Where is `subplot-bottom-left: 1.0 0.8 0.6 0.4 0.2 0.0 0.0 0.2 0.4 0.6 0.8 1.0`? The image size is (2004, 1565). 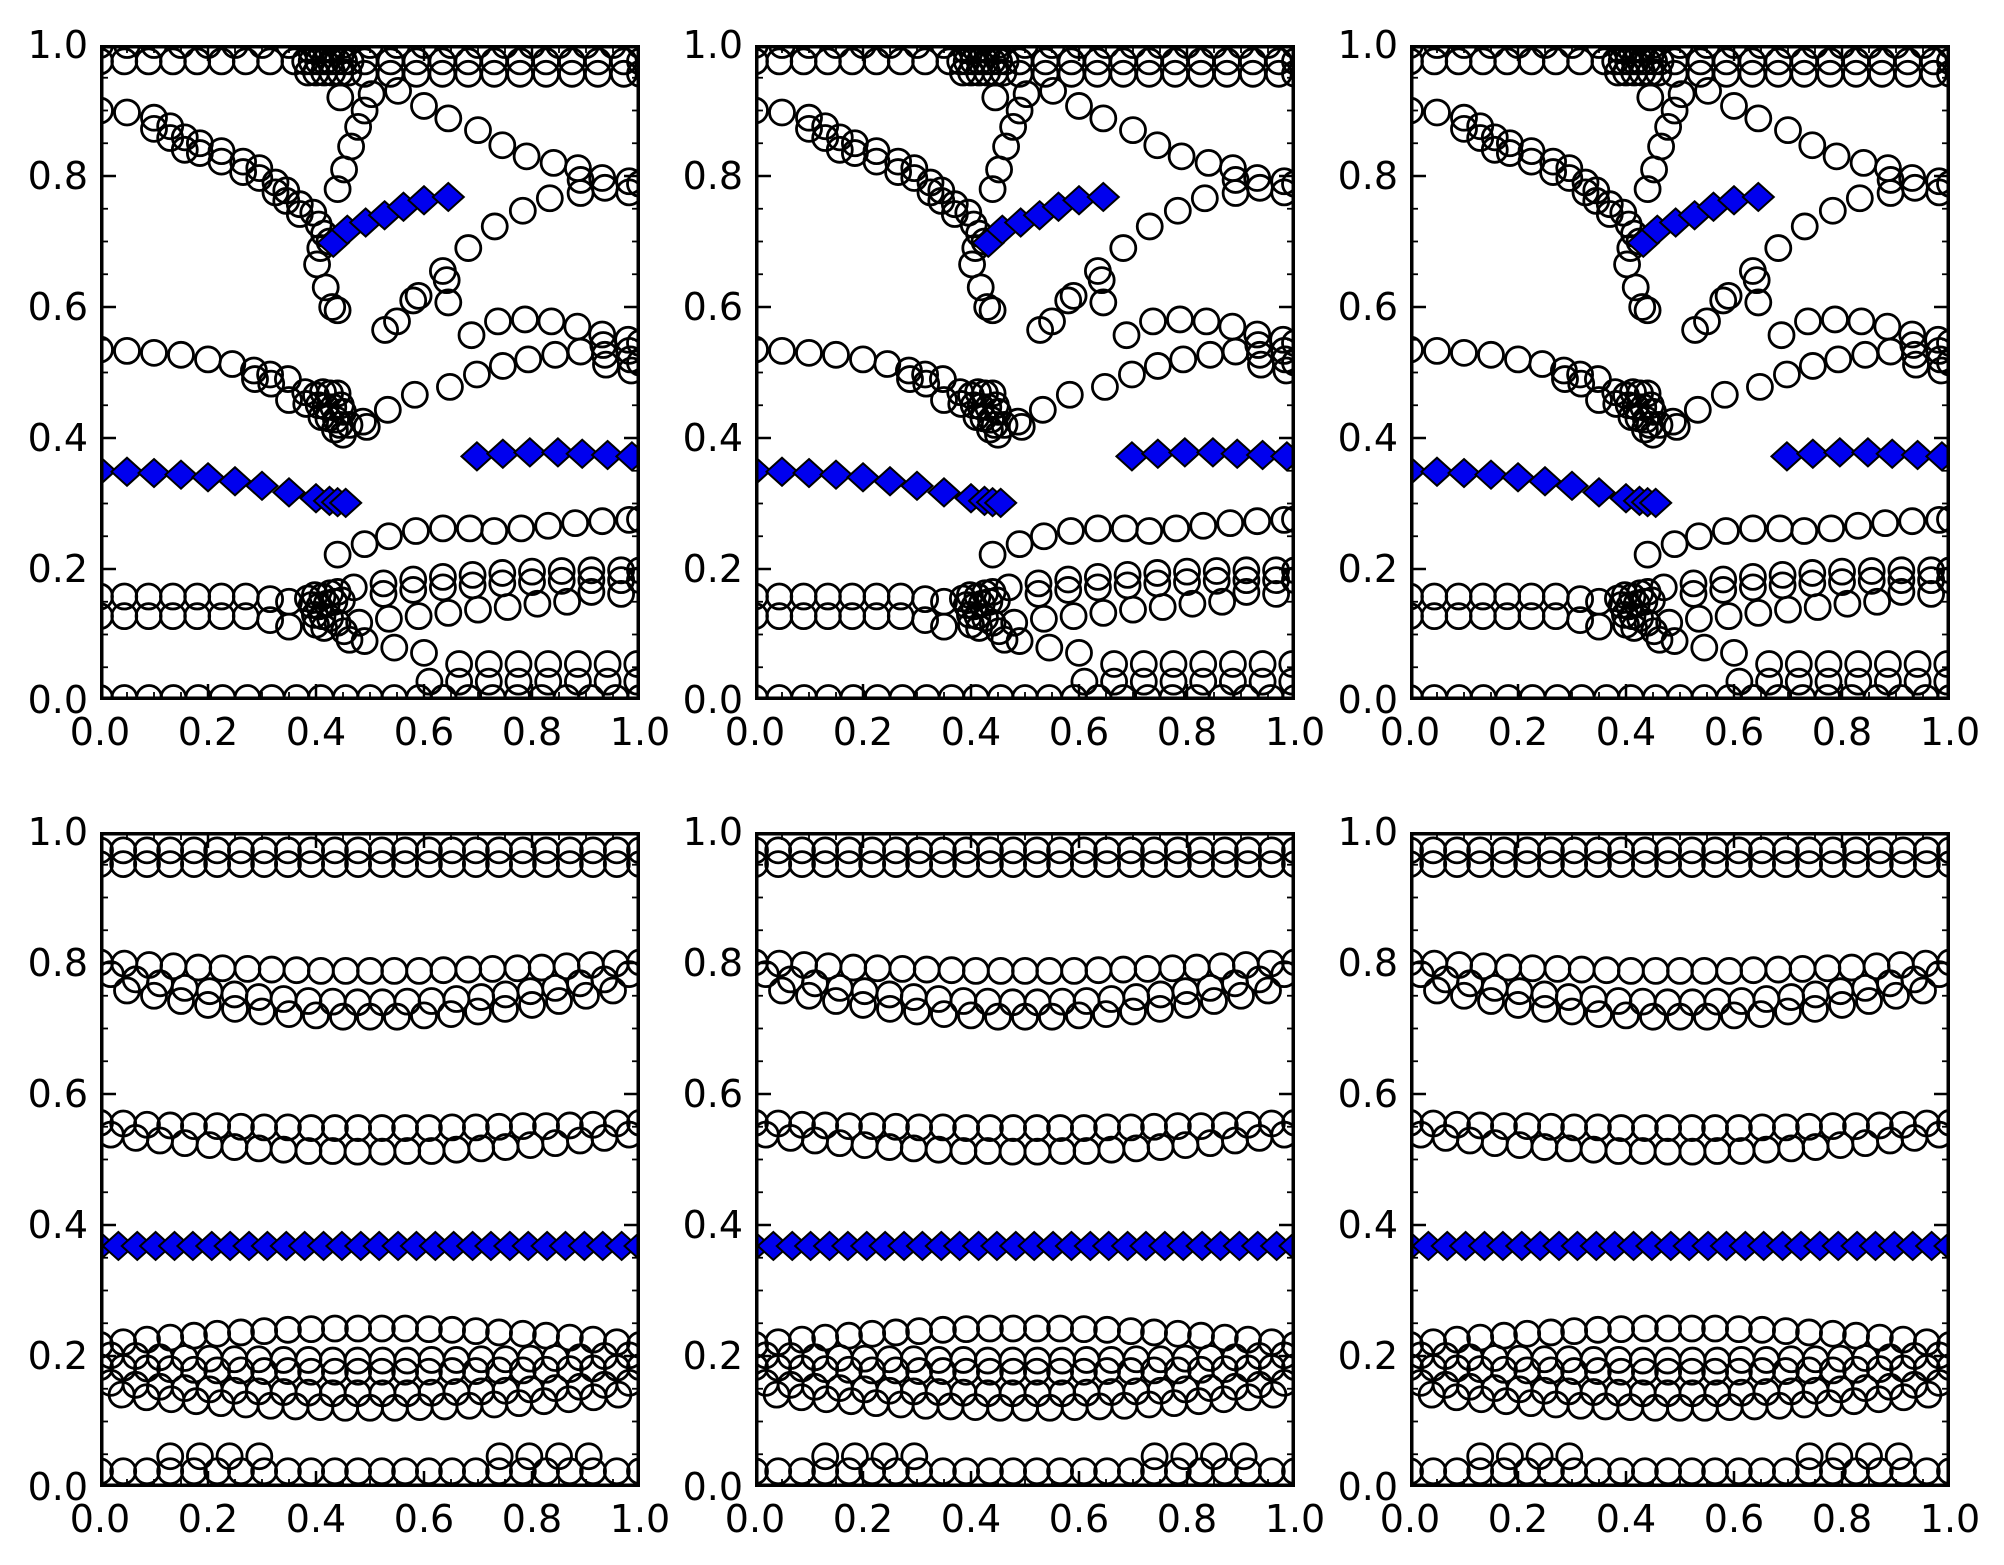
subplot-bottom-left: 1.0 0.8 0.6 0.4 0.2 0.0 0.0 0.2 0.4 0.6 0.8 1.0 is located at coordinates (349, 1175).